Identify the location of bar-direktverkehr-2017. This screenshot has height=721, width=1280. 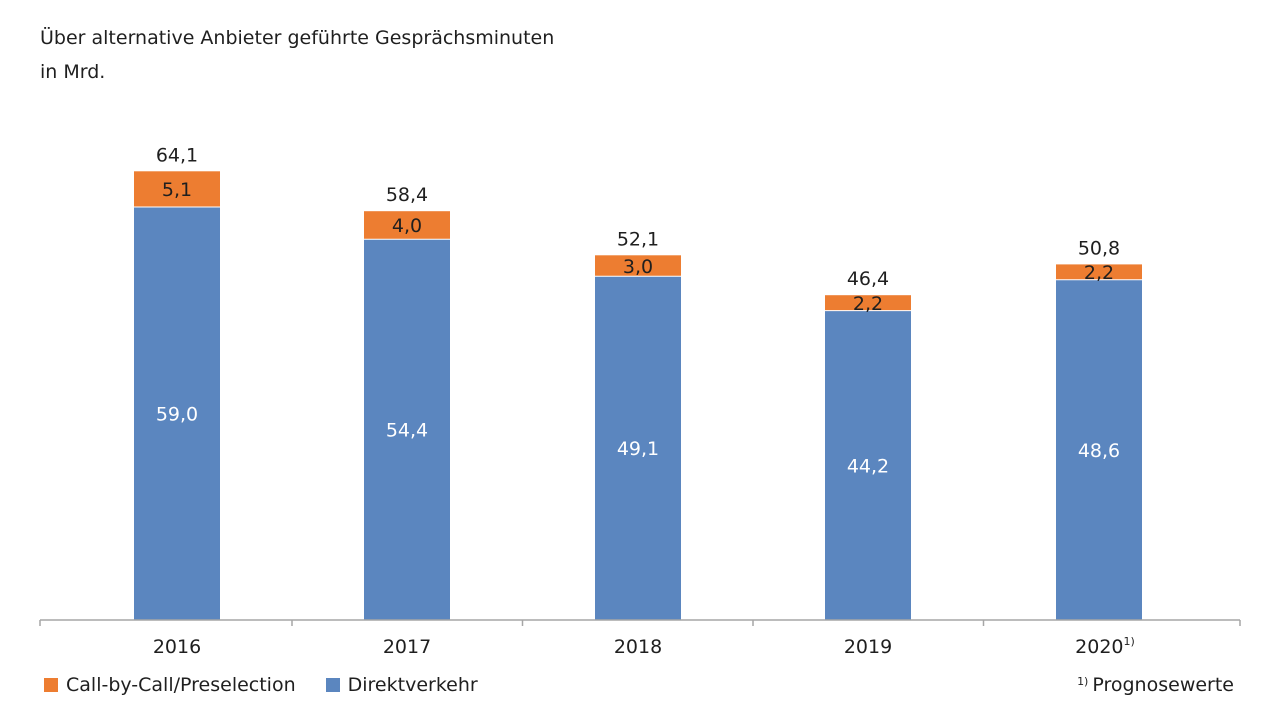
(407, 429).